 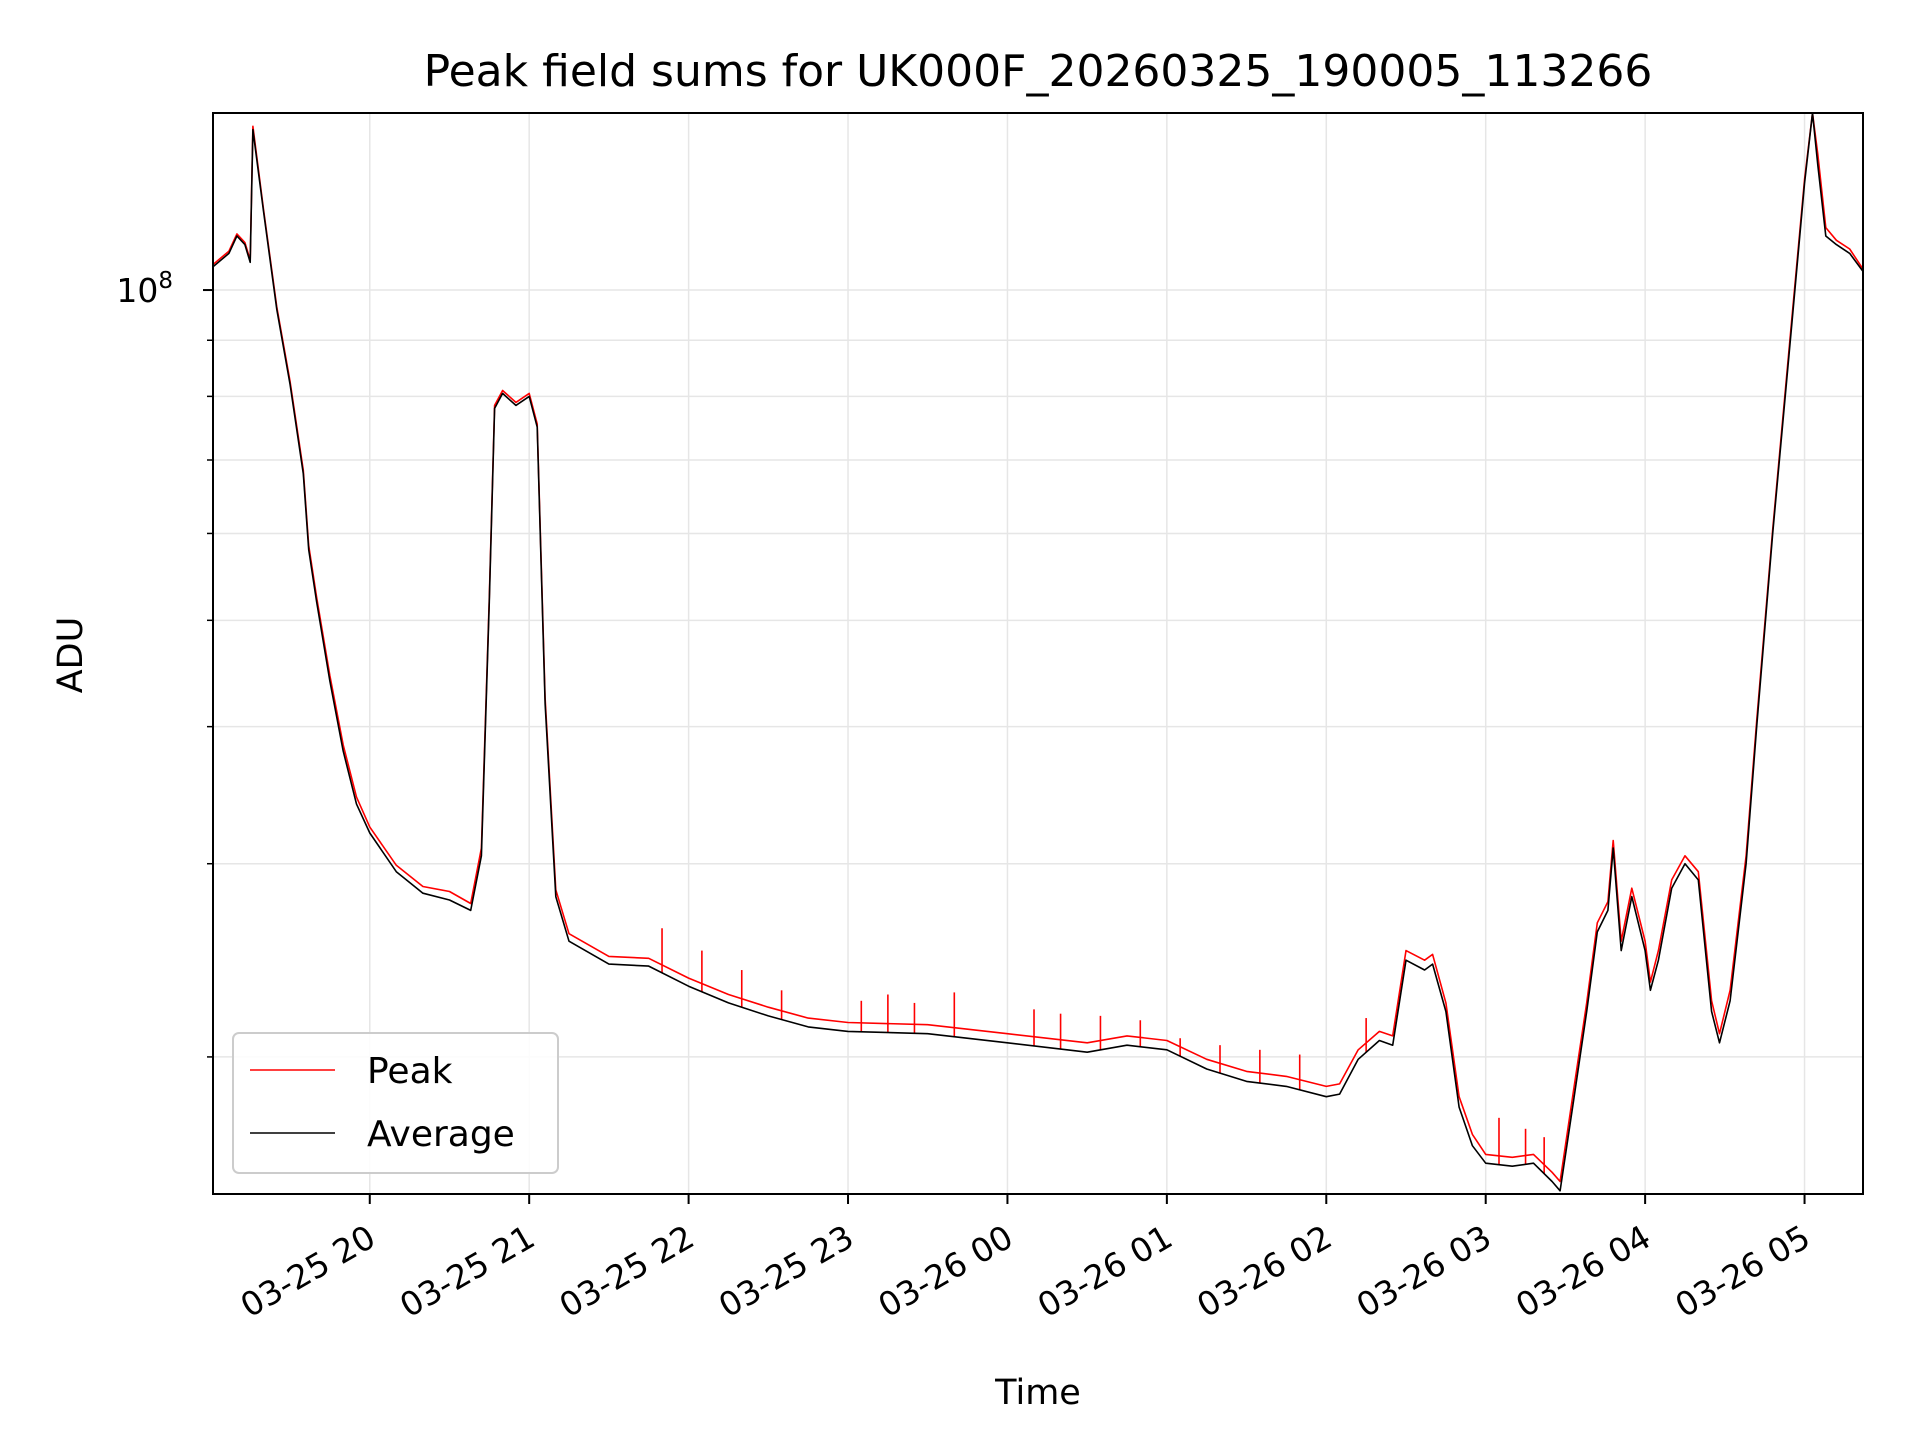 I want to click on y-axis-label: ADU, so click(x=71, y=655).